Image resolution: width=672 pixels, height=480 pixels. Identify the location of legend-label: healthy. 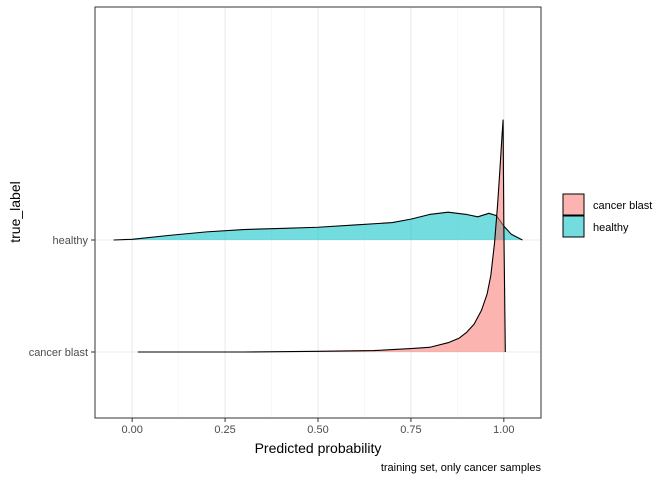
(611, 228).